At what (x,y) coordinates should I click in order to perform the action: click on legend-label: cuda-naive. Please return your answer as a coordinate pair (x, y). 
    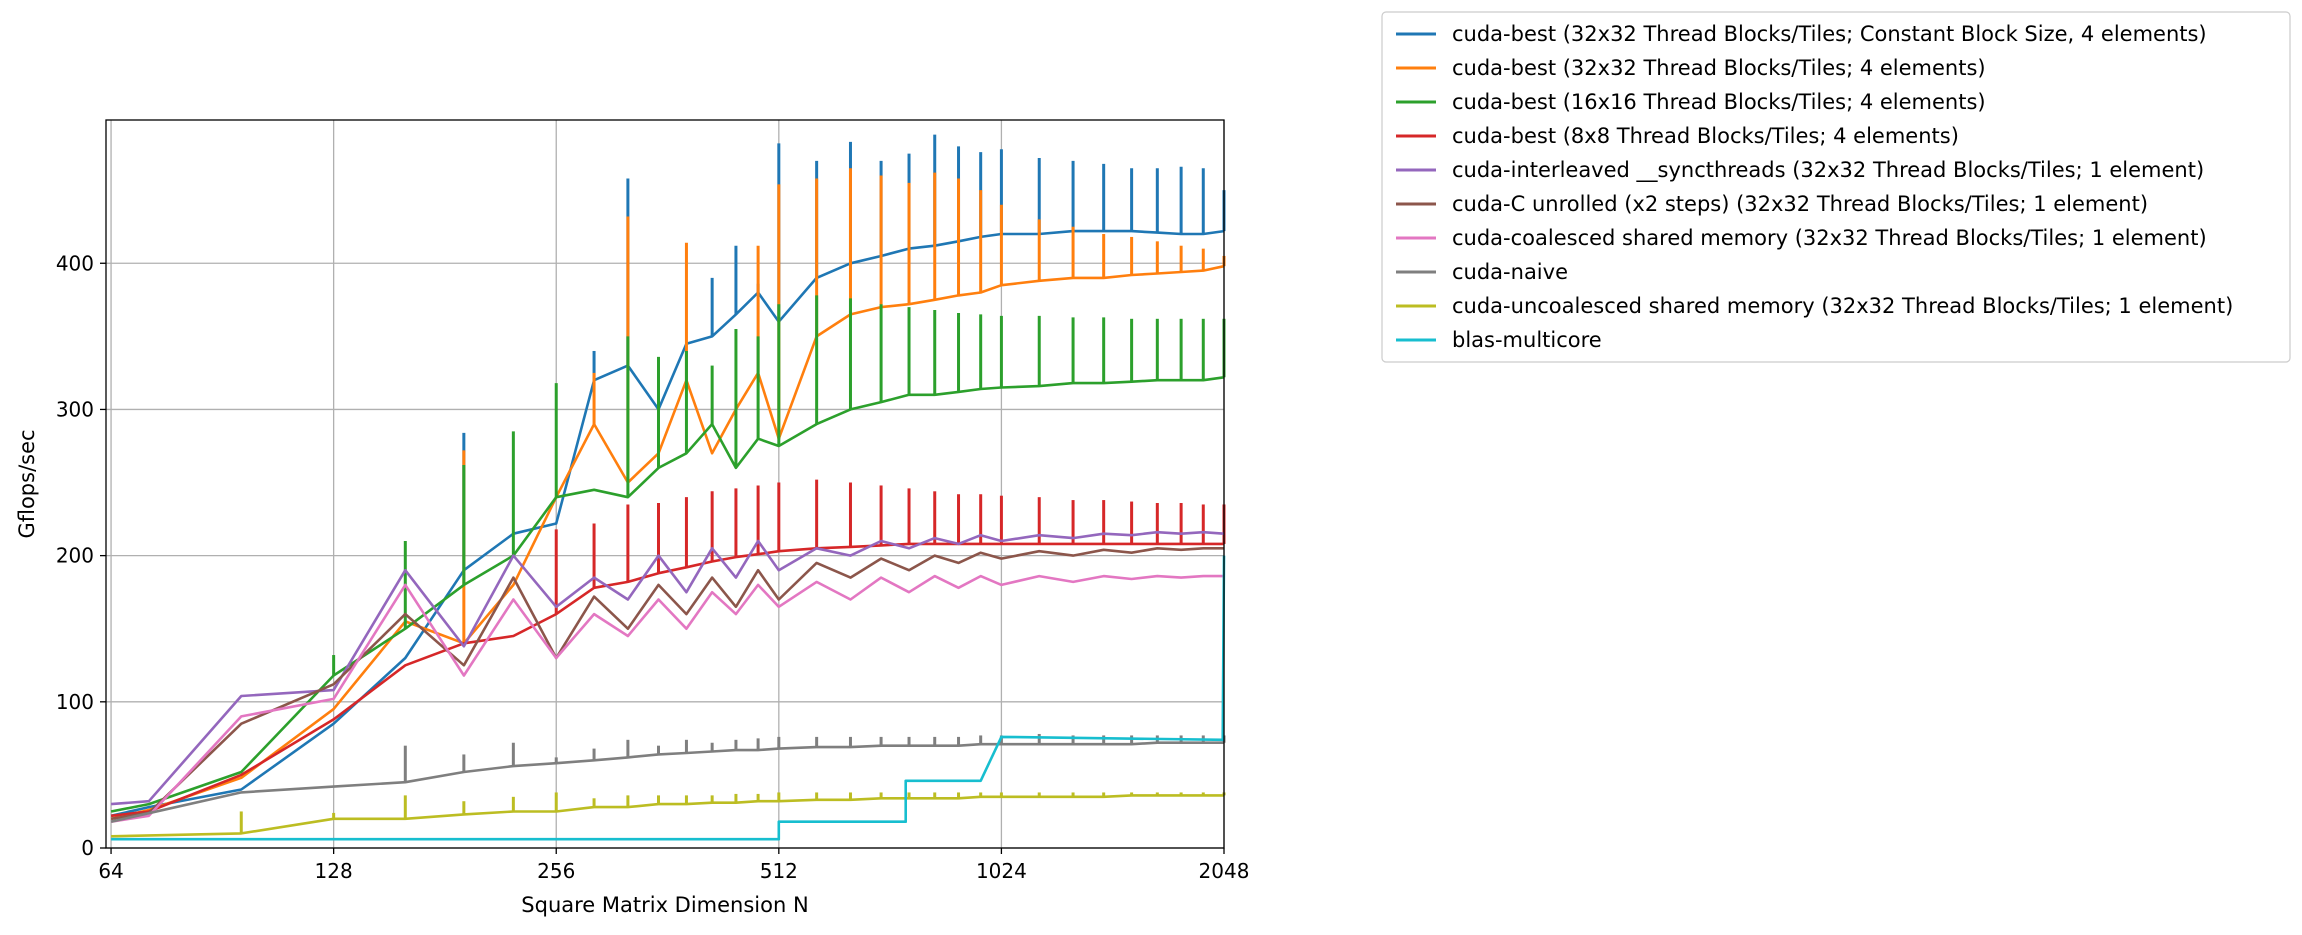
    Looking at the image, I should click on (1510, 272).